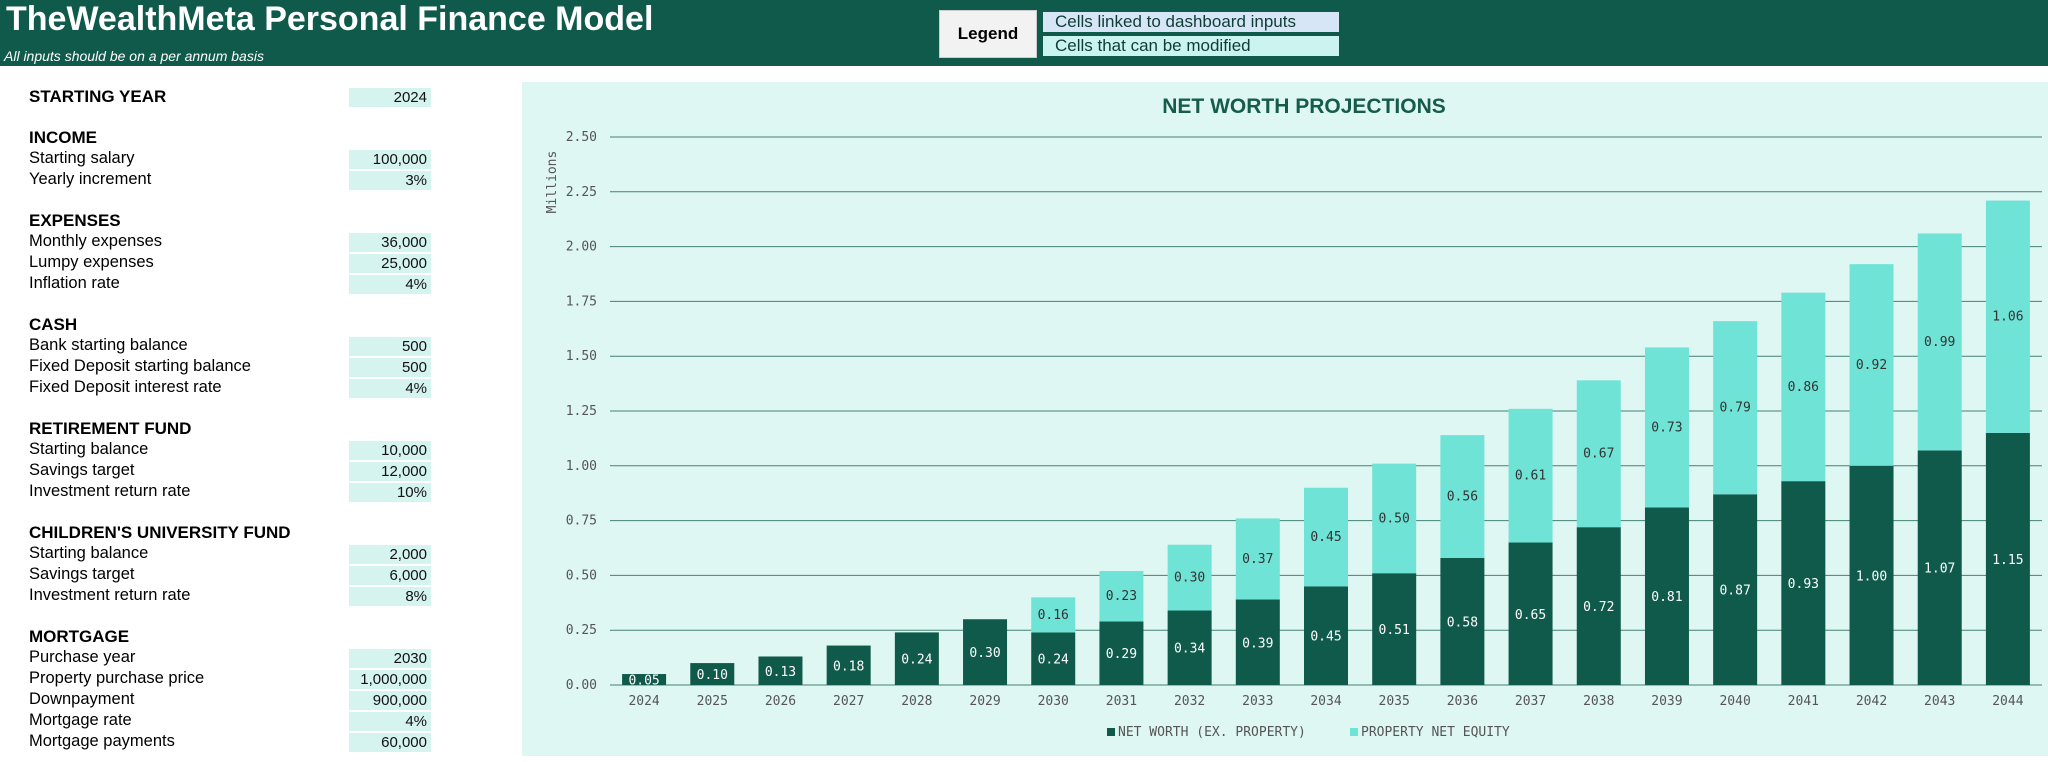 The image size is (2048, 762). I want to click on data-label-property: 0.99, so click(1939, 342).